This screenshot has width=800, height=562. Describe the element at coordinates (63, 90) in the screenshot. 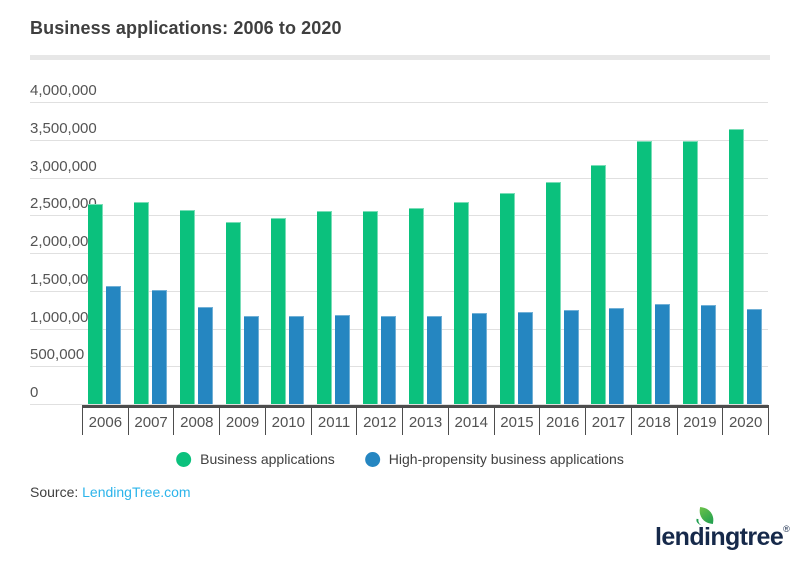

I see `y-axis-tick-label: 4,000,000` at that location.